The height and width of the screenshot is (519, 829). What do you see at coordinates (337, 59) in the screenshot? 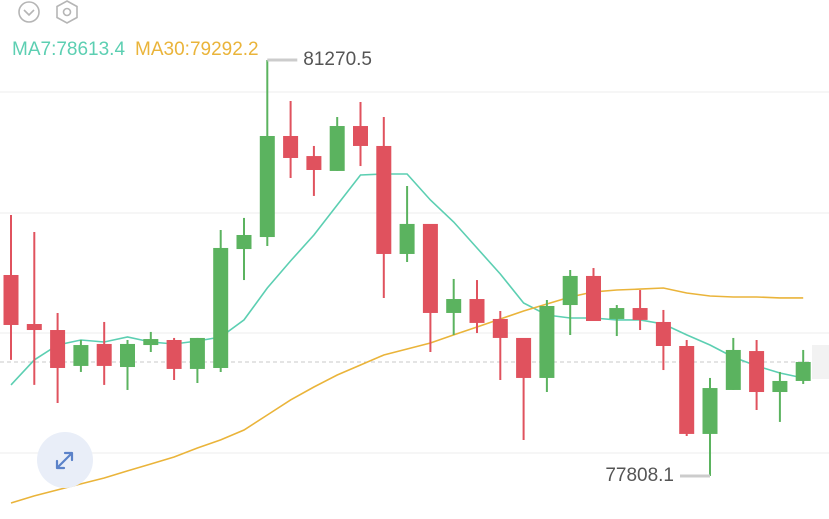
I see `max-label: 81270.5` at bounding box center [337, 59].